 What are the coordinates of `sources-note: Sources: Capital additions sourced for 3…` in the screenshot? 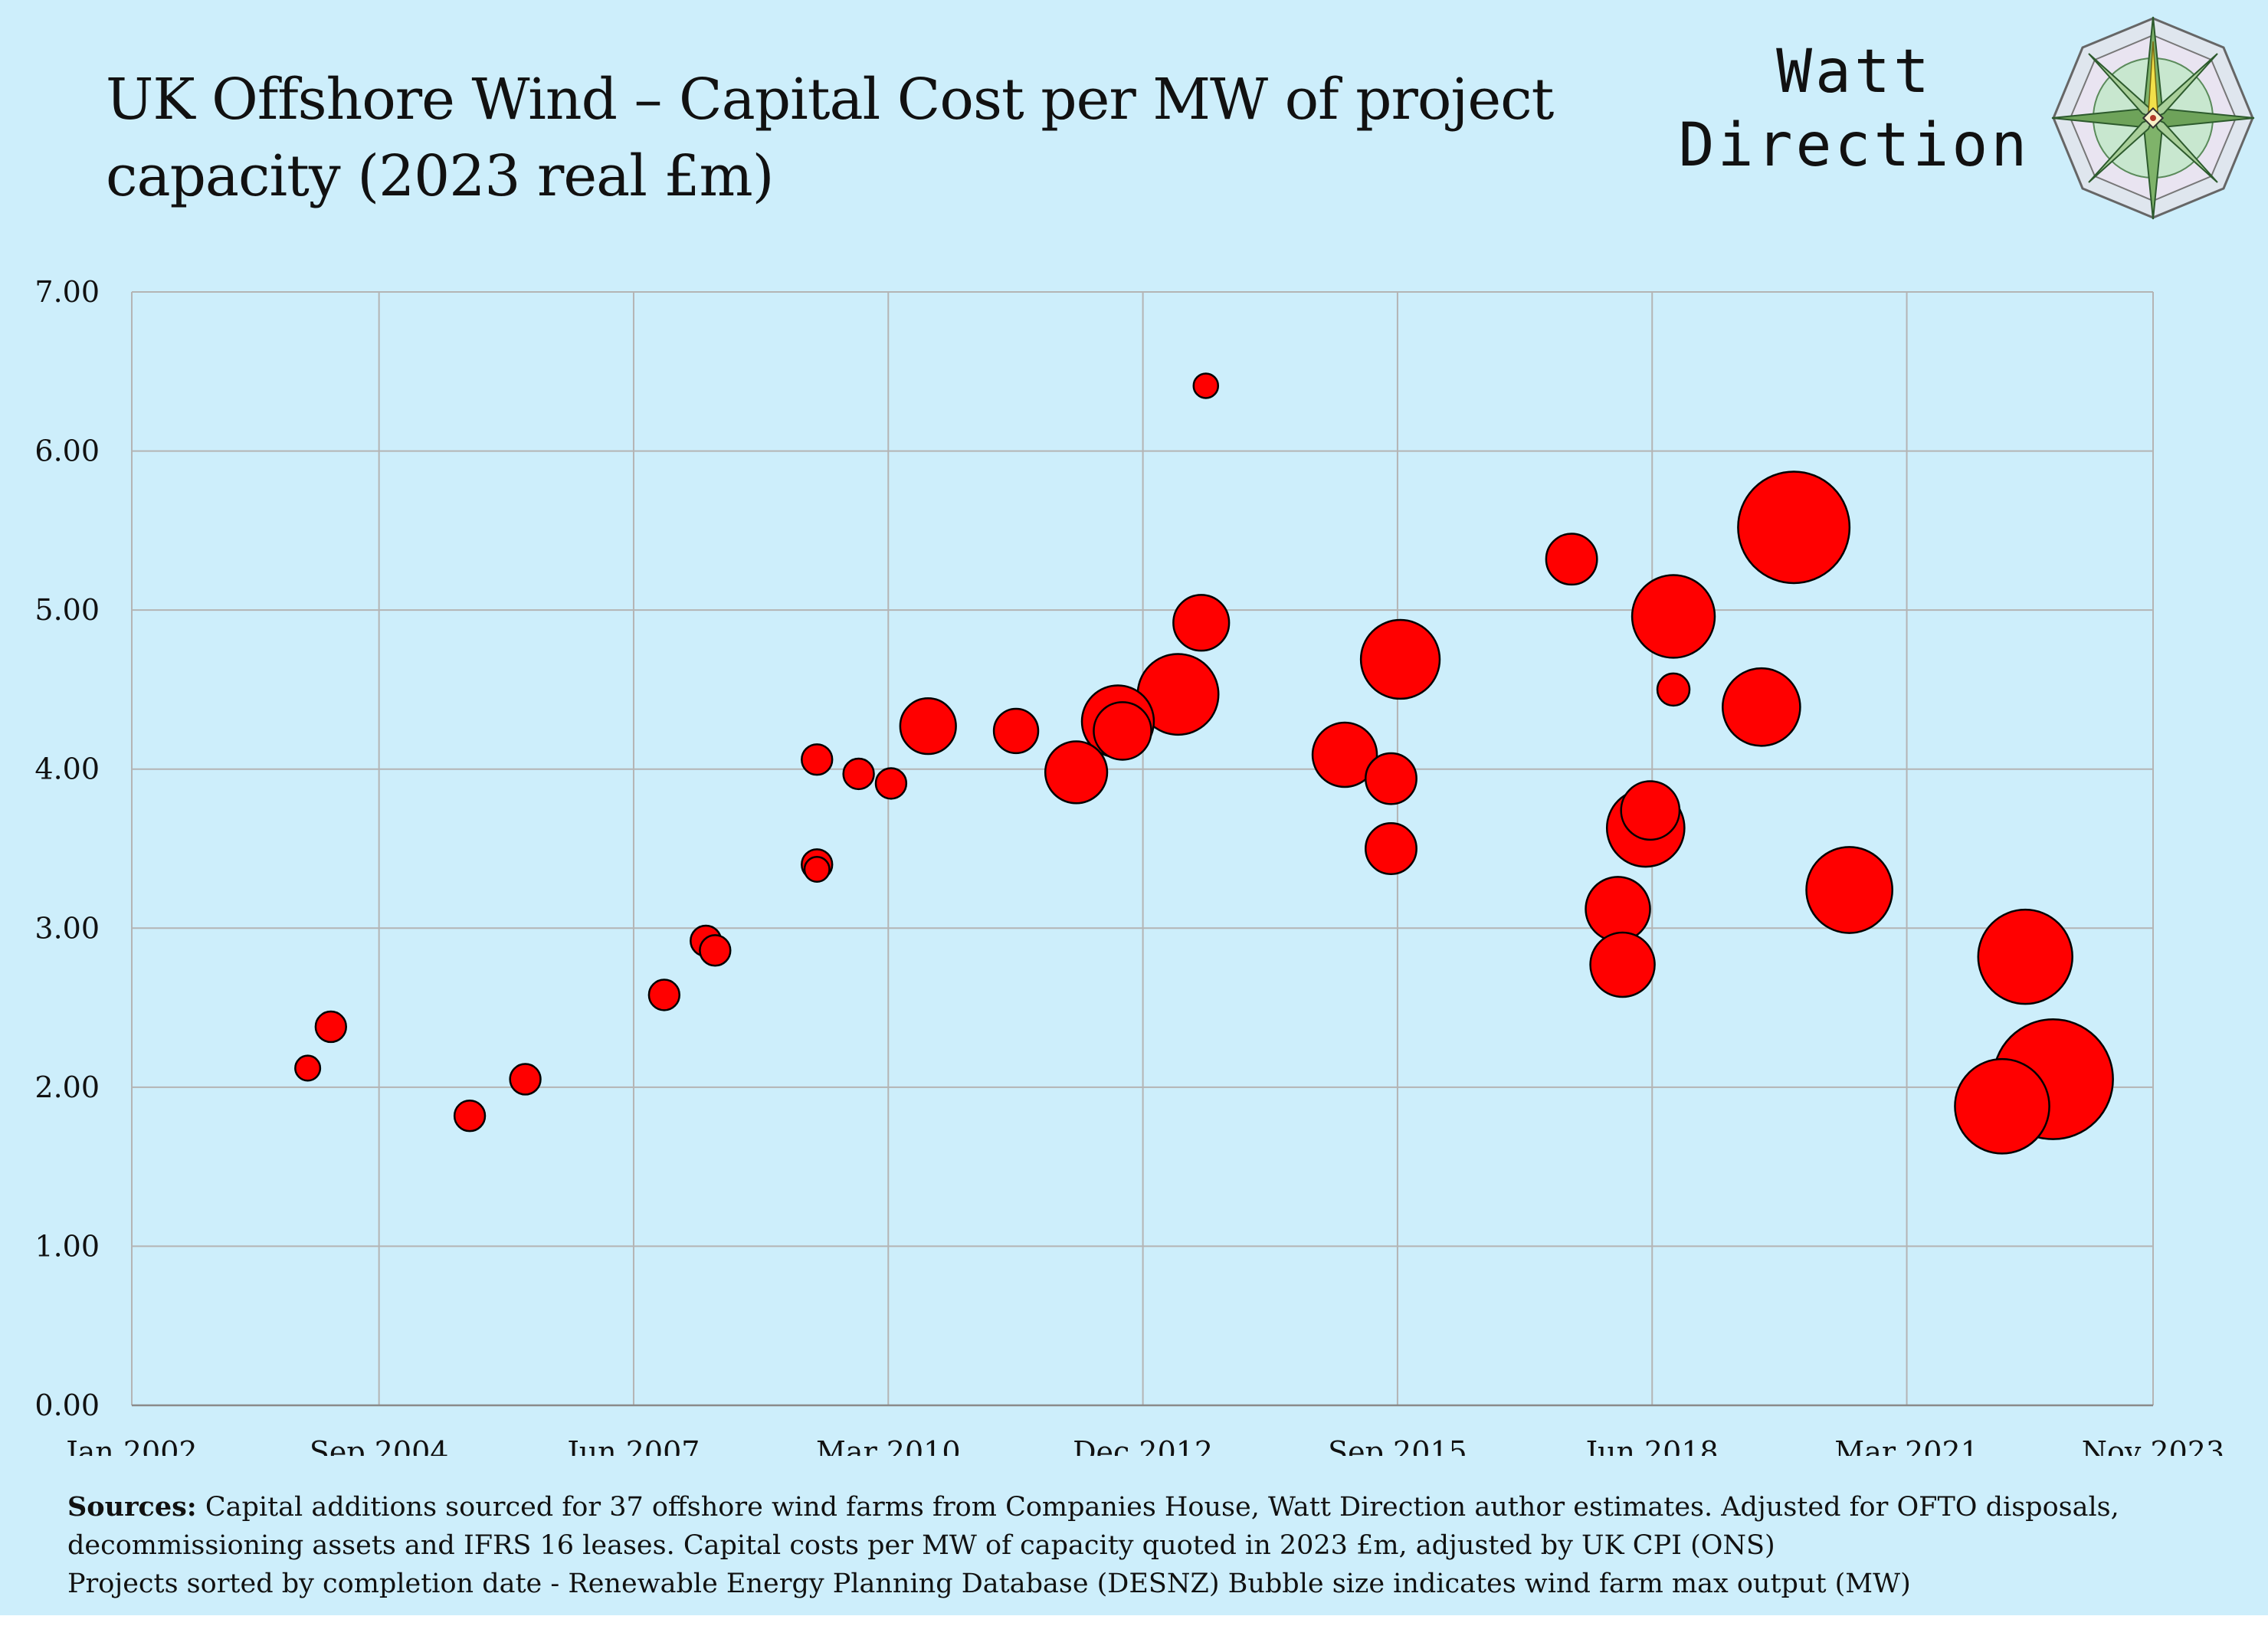 It's located at (1155, 1546).